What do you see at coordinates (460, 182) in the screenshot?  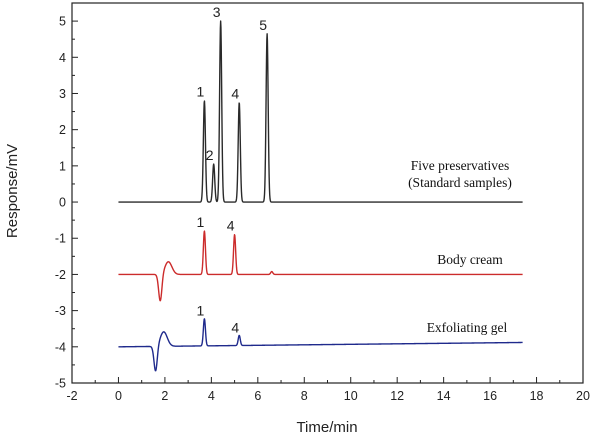 I see `series-annotation: (Standard samples)` at bounding box center [460, 182].